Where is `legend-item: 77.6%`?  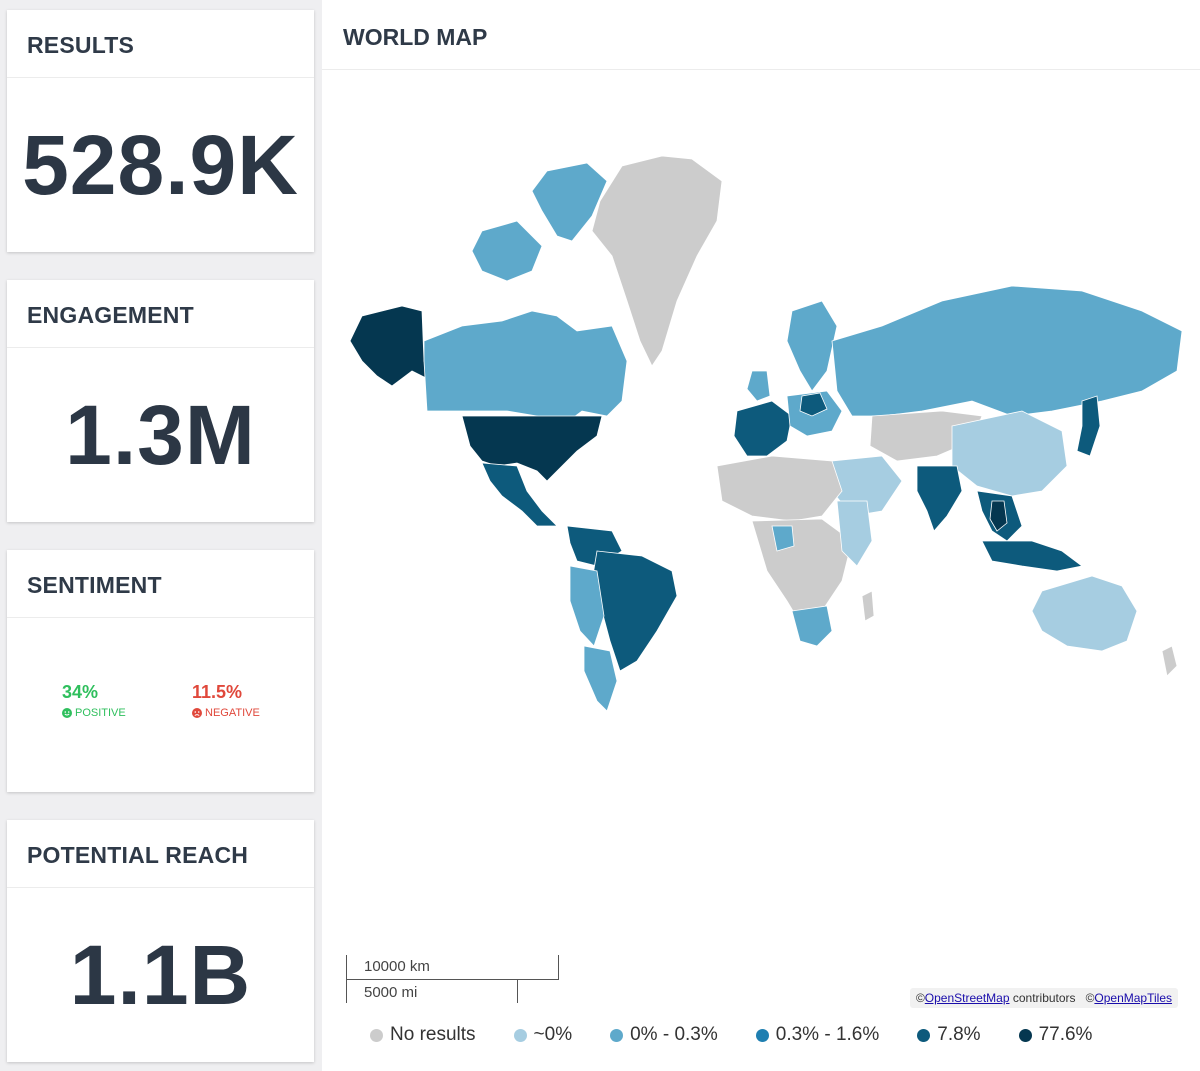
legend-item: 77.6% is located at coordinates (1055, 1035).